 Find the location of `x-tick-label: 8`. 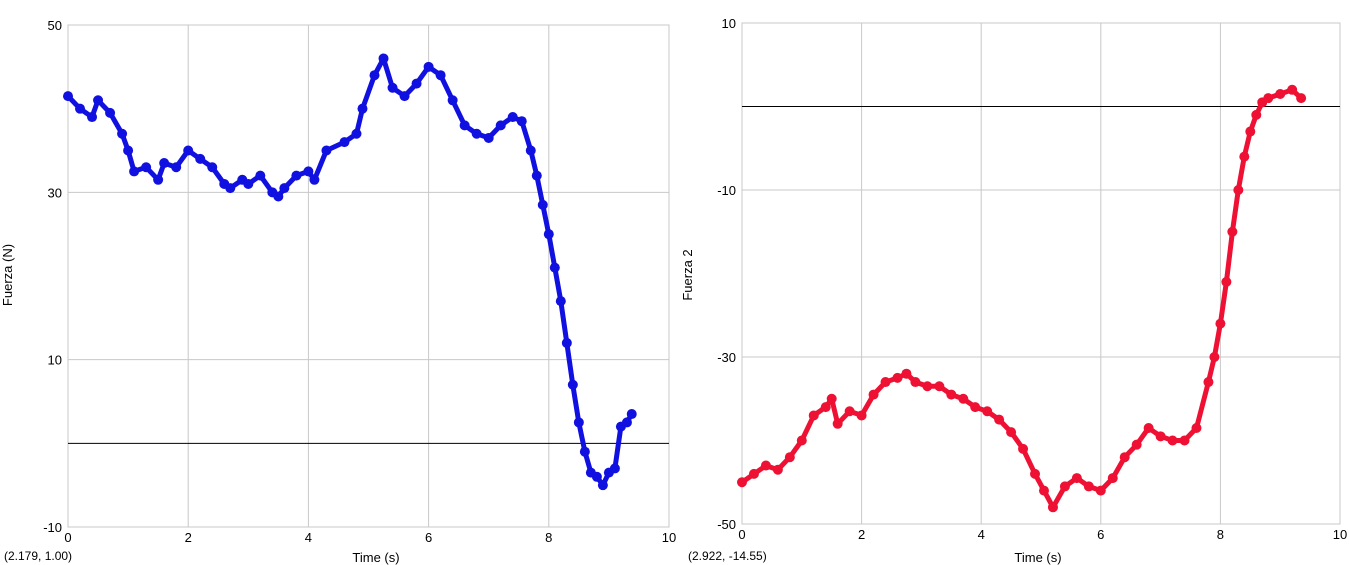

x-tick-label: 8 is located at coordinates (548, 537).